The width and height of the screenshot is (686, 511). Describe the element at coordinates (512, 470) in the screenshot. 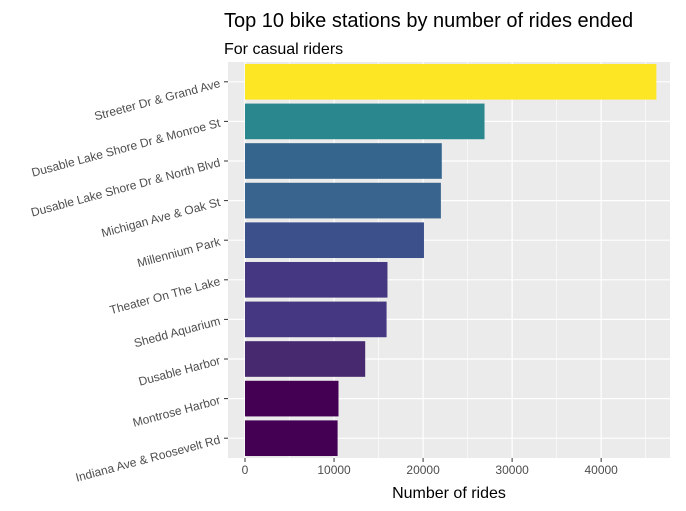

I see `x-tick-label: 30000` at that location.